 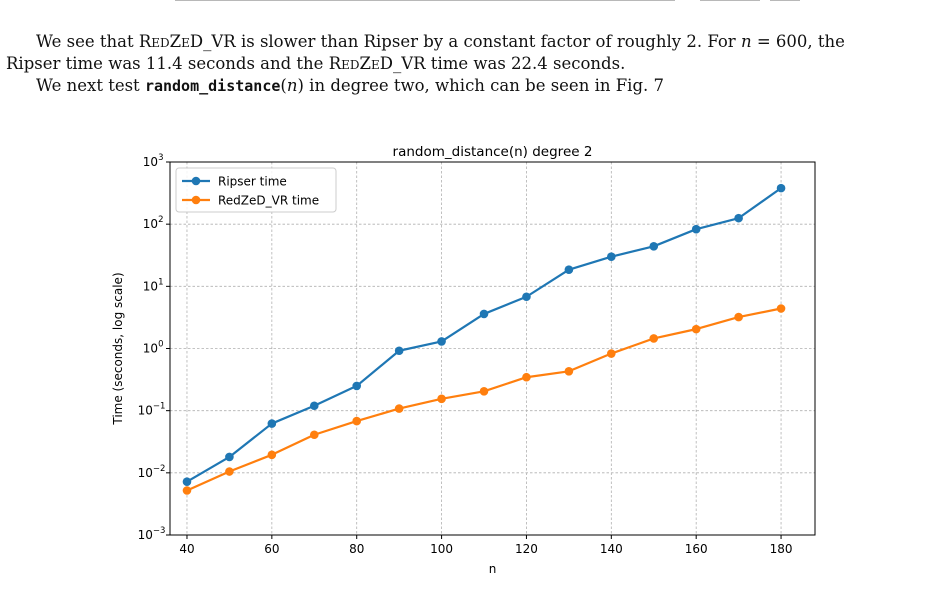 What do you see at coordinates (798, 41) in the screenshot?
I see `text-run: = 600, the` at bounding box center [798, 41].